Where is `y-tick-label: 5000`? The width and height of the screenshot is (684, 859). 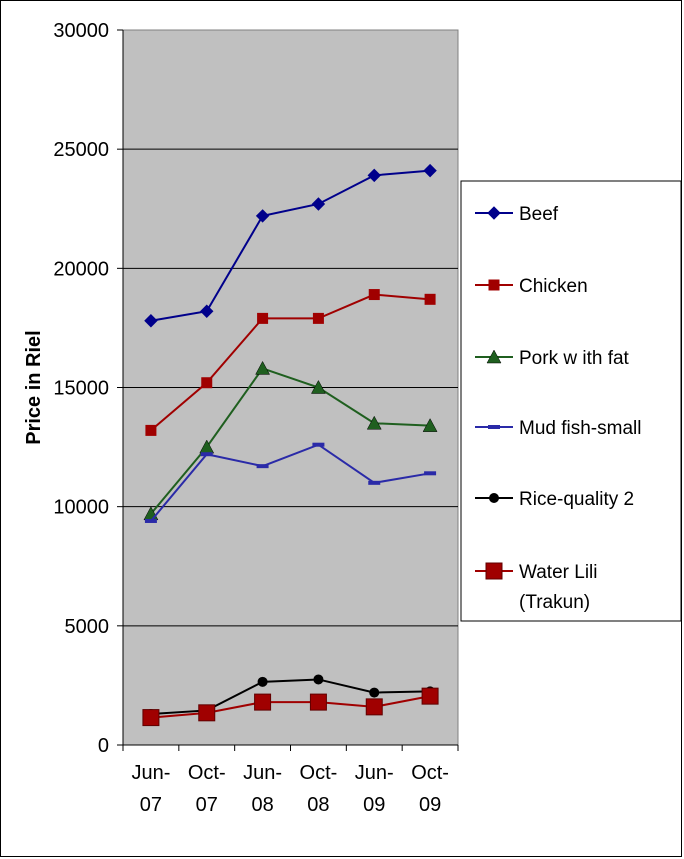 y-tick-label: 5000 is located at coordinates (87, 627).